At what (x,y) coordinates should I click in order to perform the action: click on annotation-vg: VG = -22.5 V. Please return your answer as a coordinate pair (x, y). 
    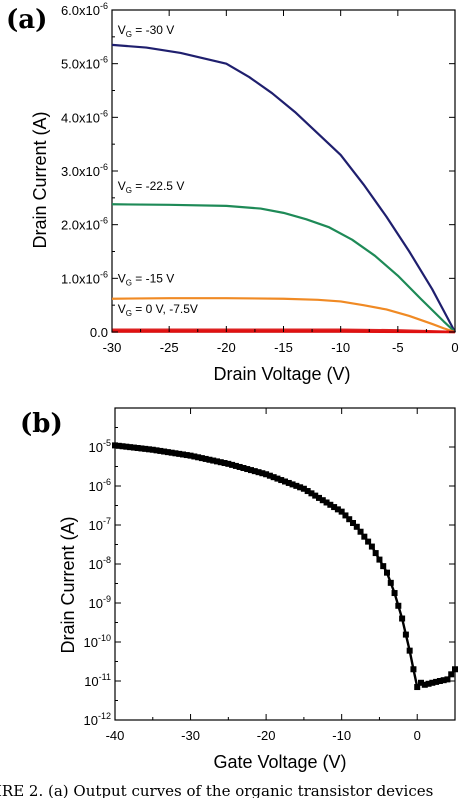
    Looking at the image, I should click on (151, 187).